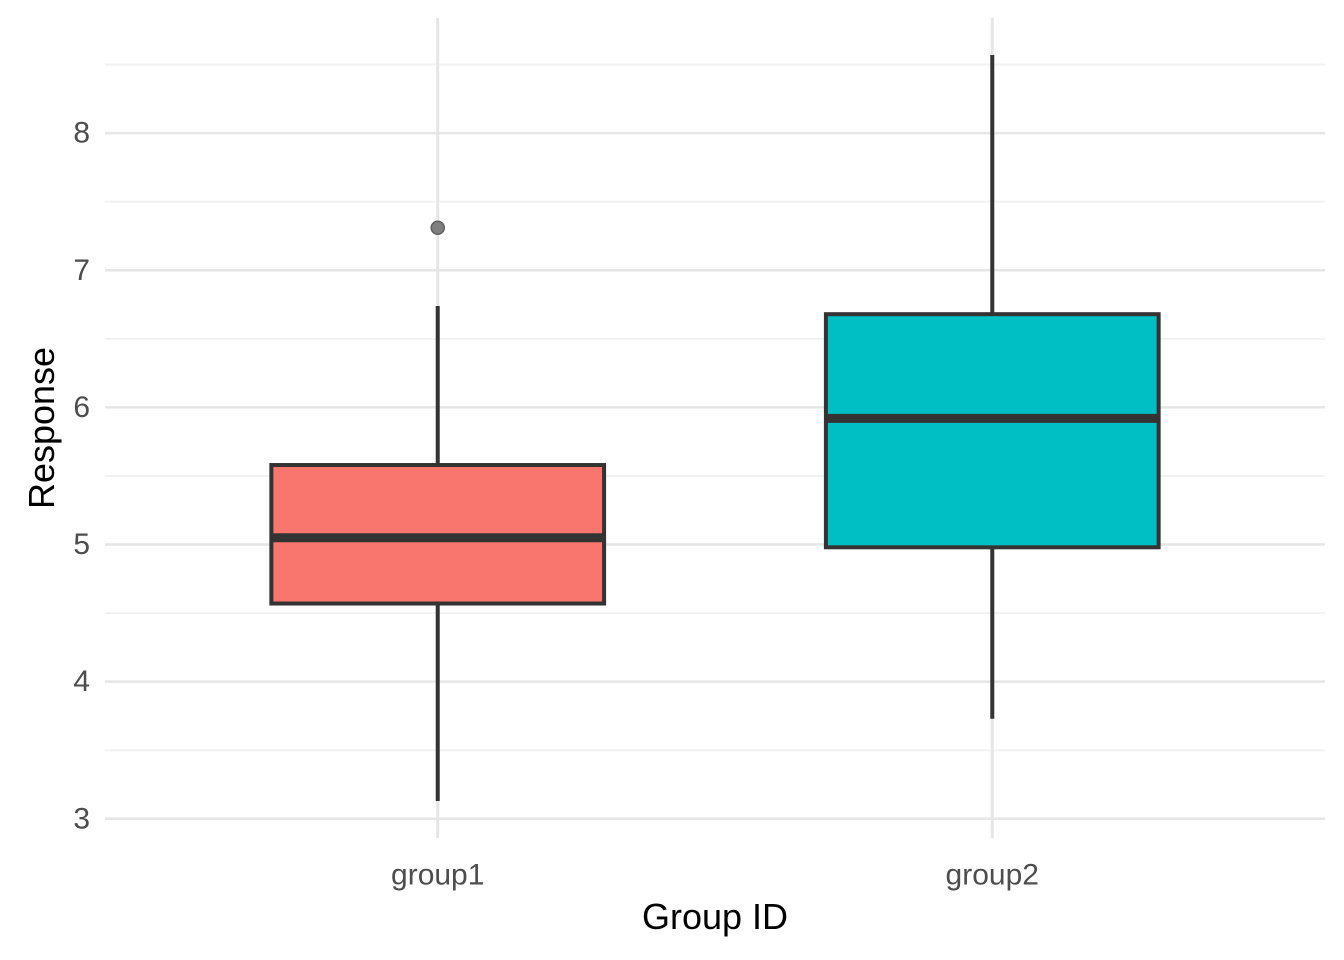 The height and width of the screenshot is (960, 1344). Describe the element at coordinates (992, 875) in the screenshot. I see `x-tick-label-group2: group2` at that location.